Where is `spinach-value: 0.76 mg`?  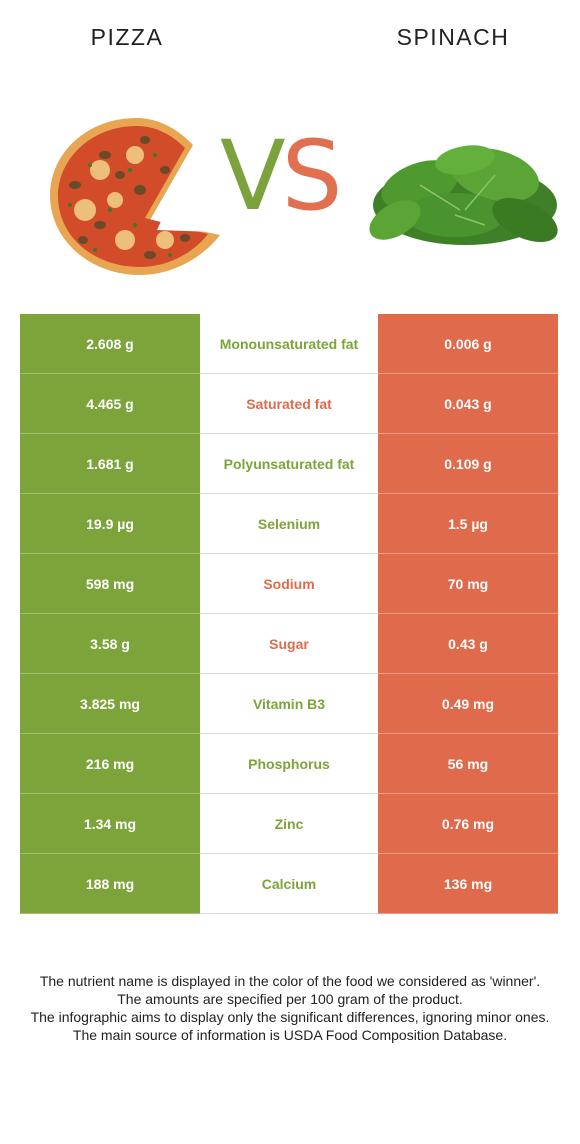 spinach-value: 0.76 mg is located at coordinates (468, 824).